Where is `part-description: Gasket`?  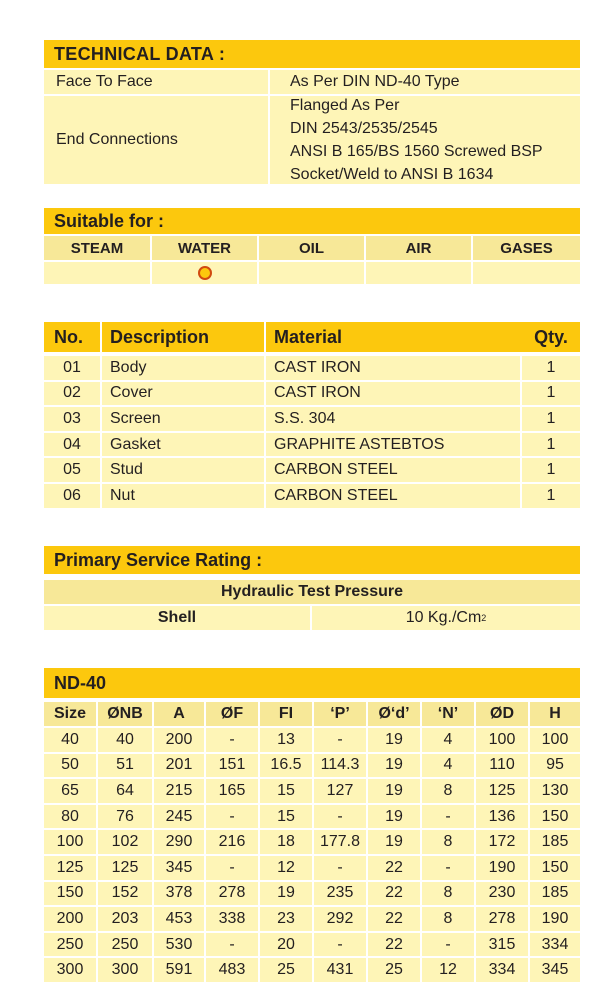 part-description: Gasket is located at coordinates (183, 444).